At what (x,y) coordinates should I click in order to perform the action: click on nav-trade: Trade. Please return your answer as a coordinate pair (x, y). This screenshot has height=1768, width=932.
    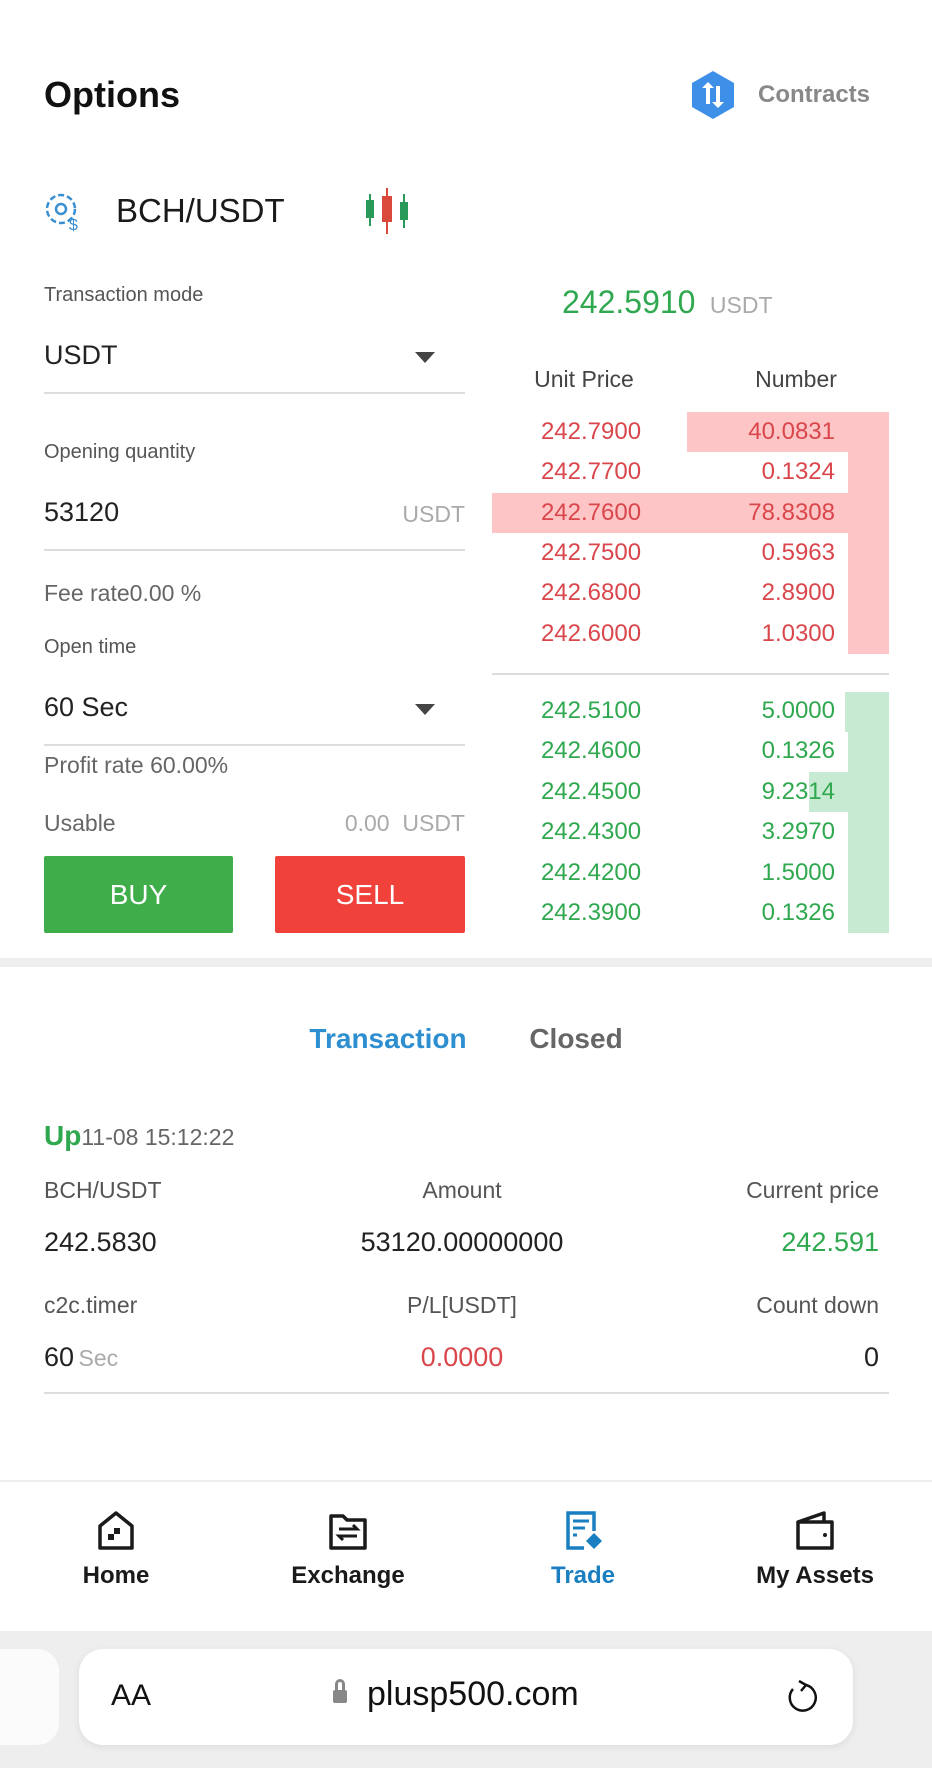
    Looking at the image, I should click on (583, 1550).